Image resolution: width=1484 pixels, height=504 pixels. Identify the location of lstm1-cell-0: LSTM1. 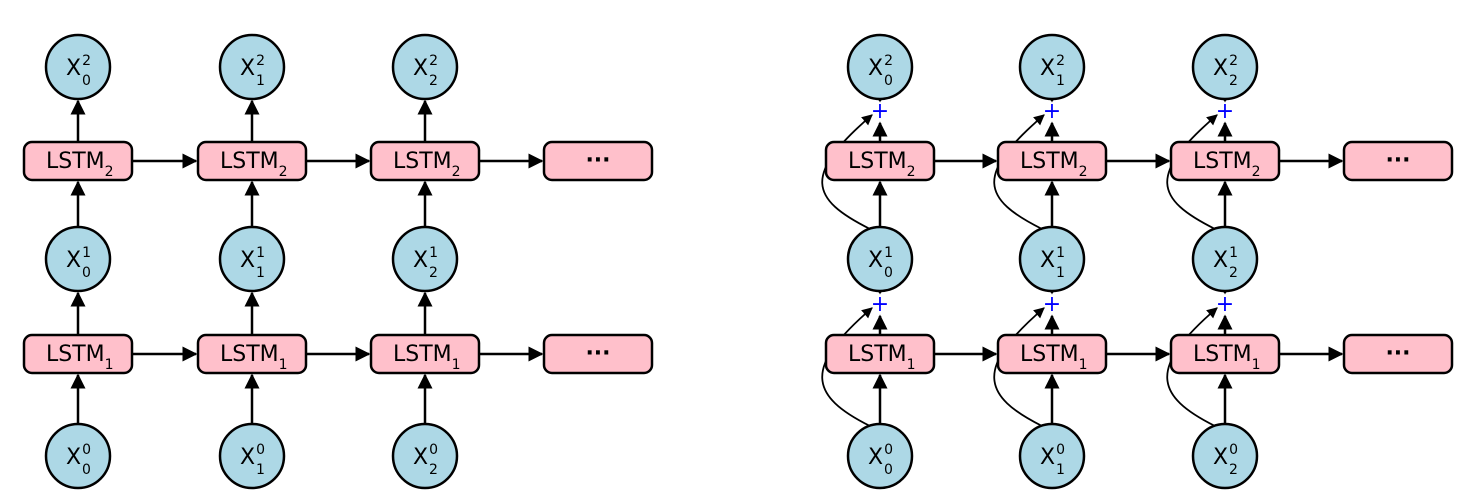
(78, 354).